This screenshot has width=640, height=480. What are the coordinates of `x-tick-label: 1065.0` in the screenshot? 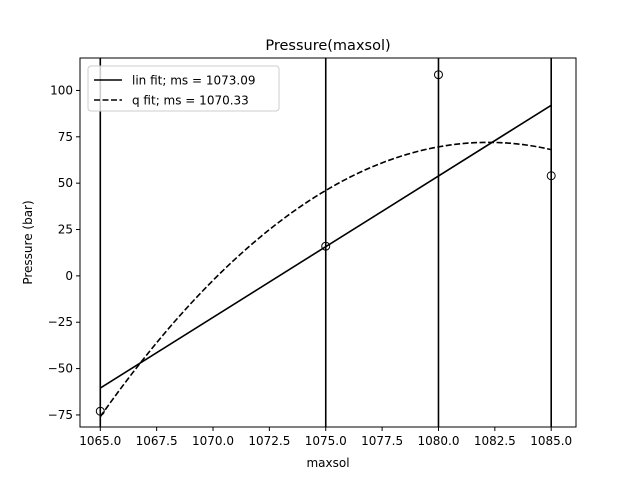 It's located at (100, 441).